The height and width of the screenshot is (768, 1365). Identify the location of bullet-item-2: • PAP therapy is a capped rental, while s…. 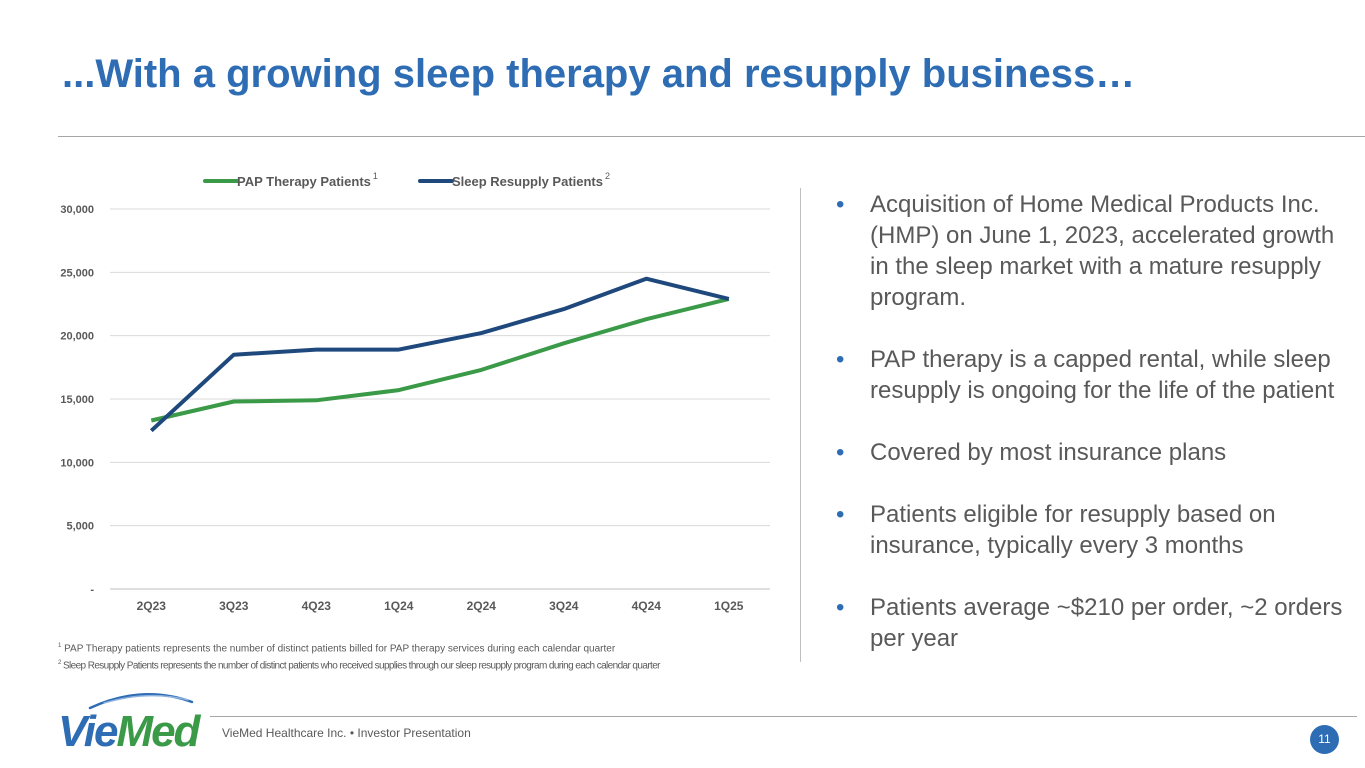
(1091, 375).